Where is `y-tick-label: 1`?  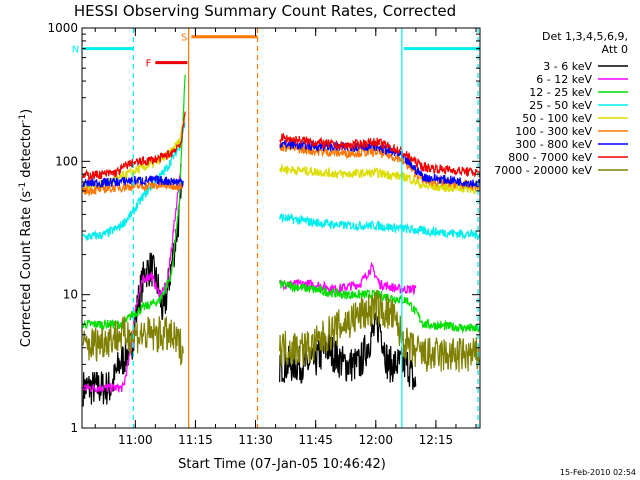 y-tick-label: 1 is located at coordinates (74, 428).